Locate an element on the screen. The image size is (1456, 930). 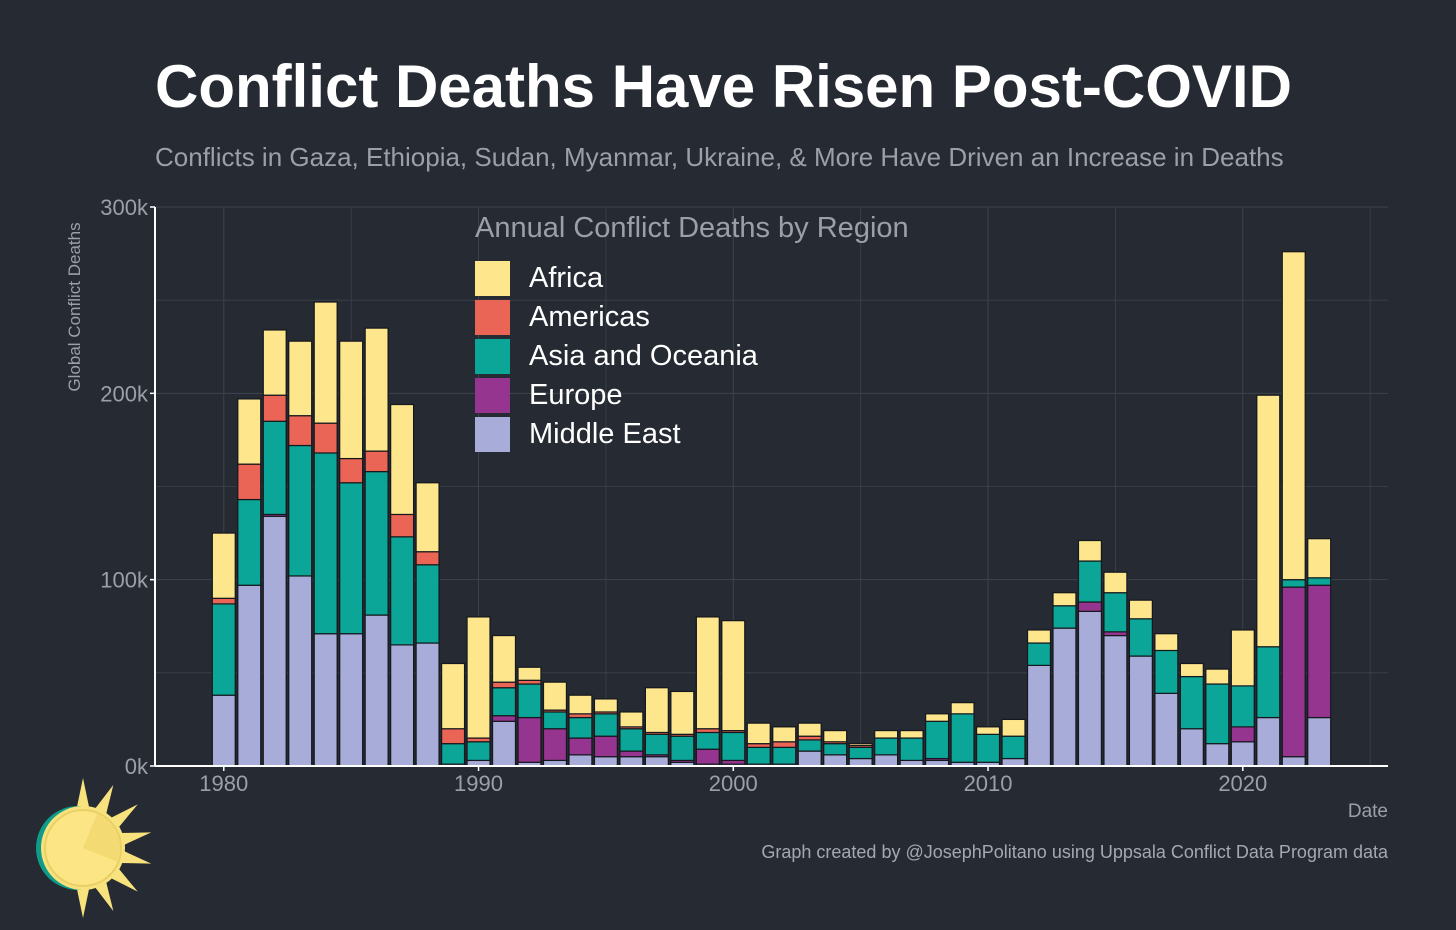
legend-item: Europe is located at coordinates (692, 395).